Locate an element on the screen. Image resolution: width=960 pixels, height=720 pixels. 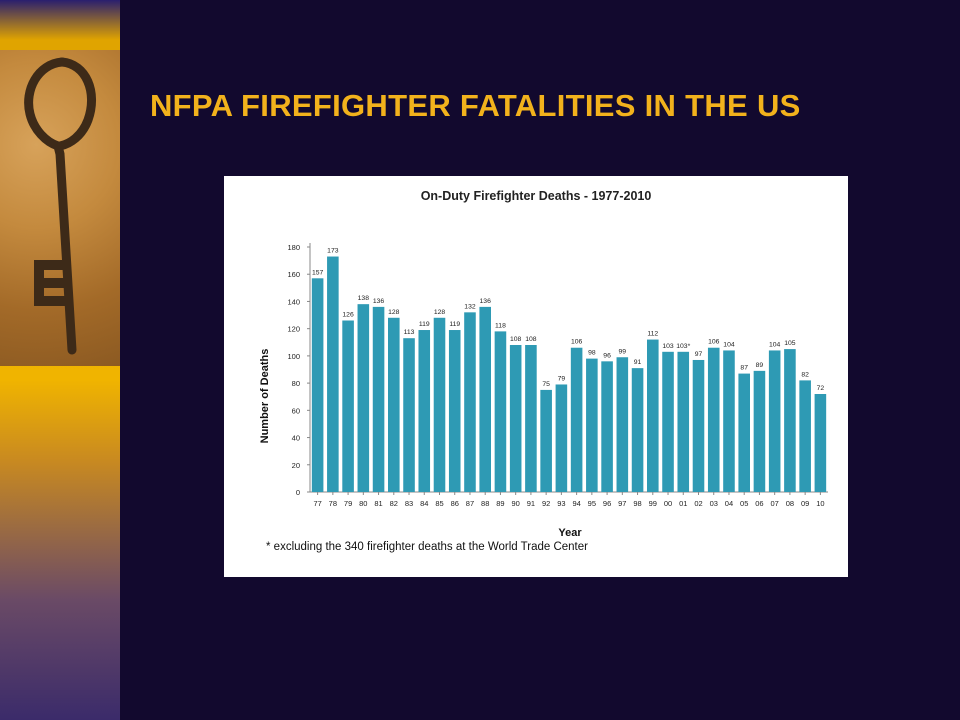
x-tick-label: 08 is located at coordinates (790, 503).